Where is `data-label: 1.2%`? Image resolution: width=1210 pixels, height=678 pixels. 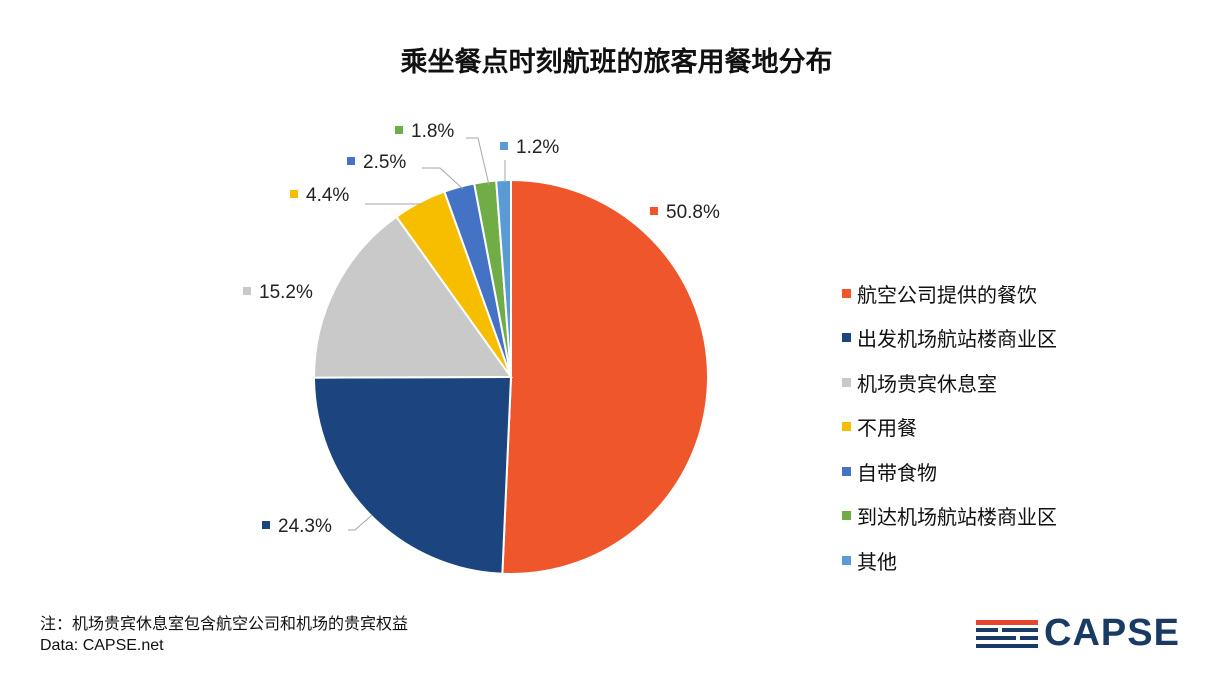 data-label: 1.2% is located at coordinates (537, 147).